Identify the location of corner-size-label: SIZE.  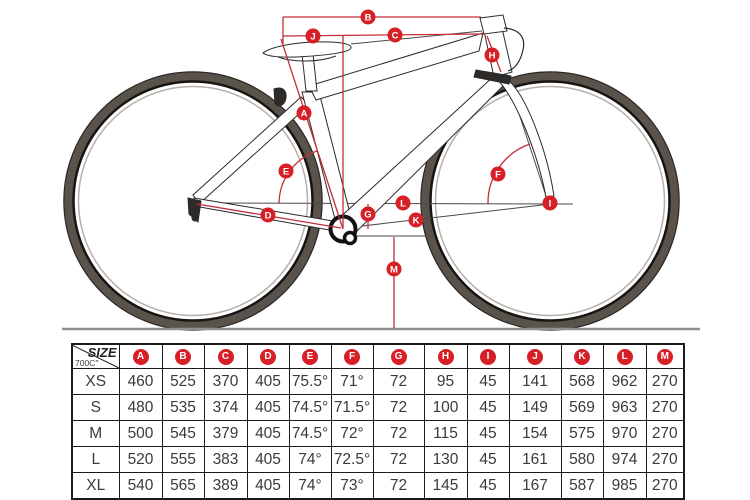
(102, 352).